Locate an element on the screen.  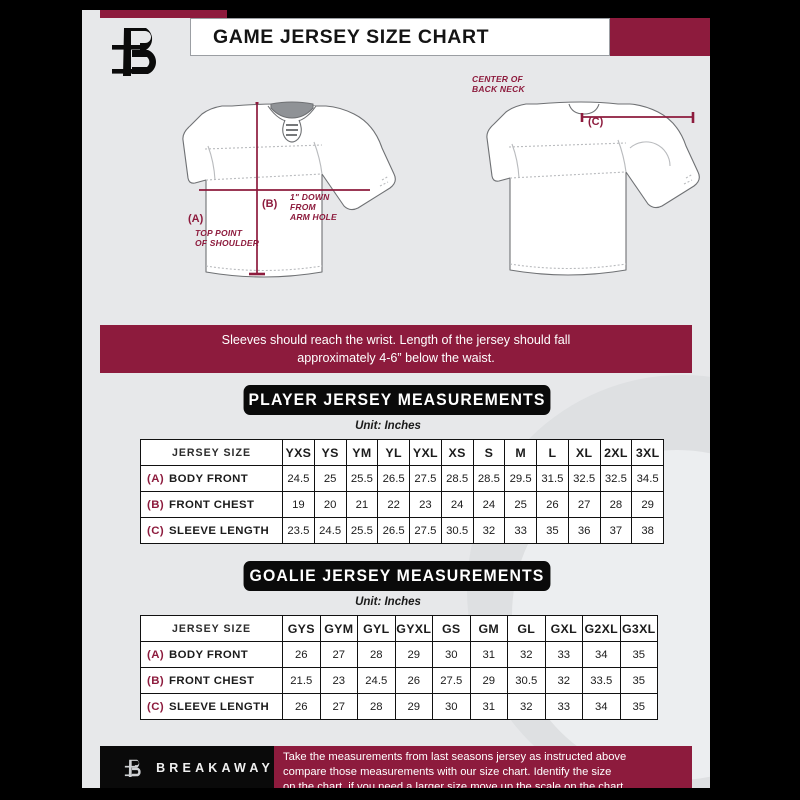
annotation-center-back-neck: CENTER OF BACK NECK is located at coordinates (498, 84).